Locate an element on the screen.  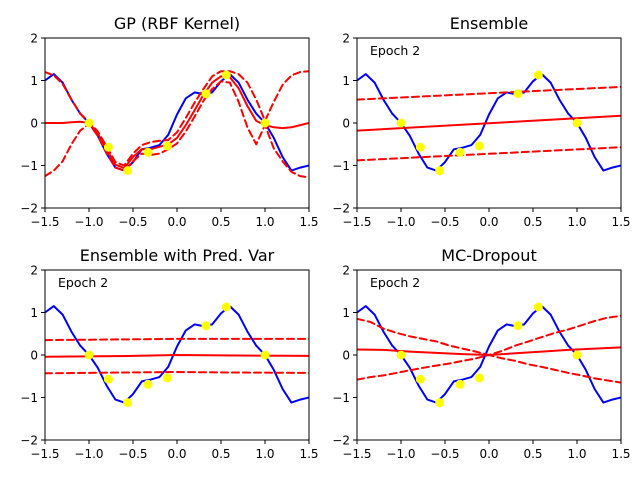
chart-title: Ensemble with Pred. Var is located at coordinates (177, 255).